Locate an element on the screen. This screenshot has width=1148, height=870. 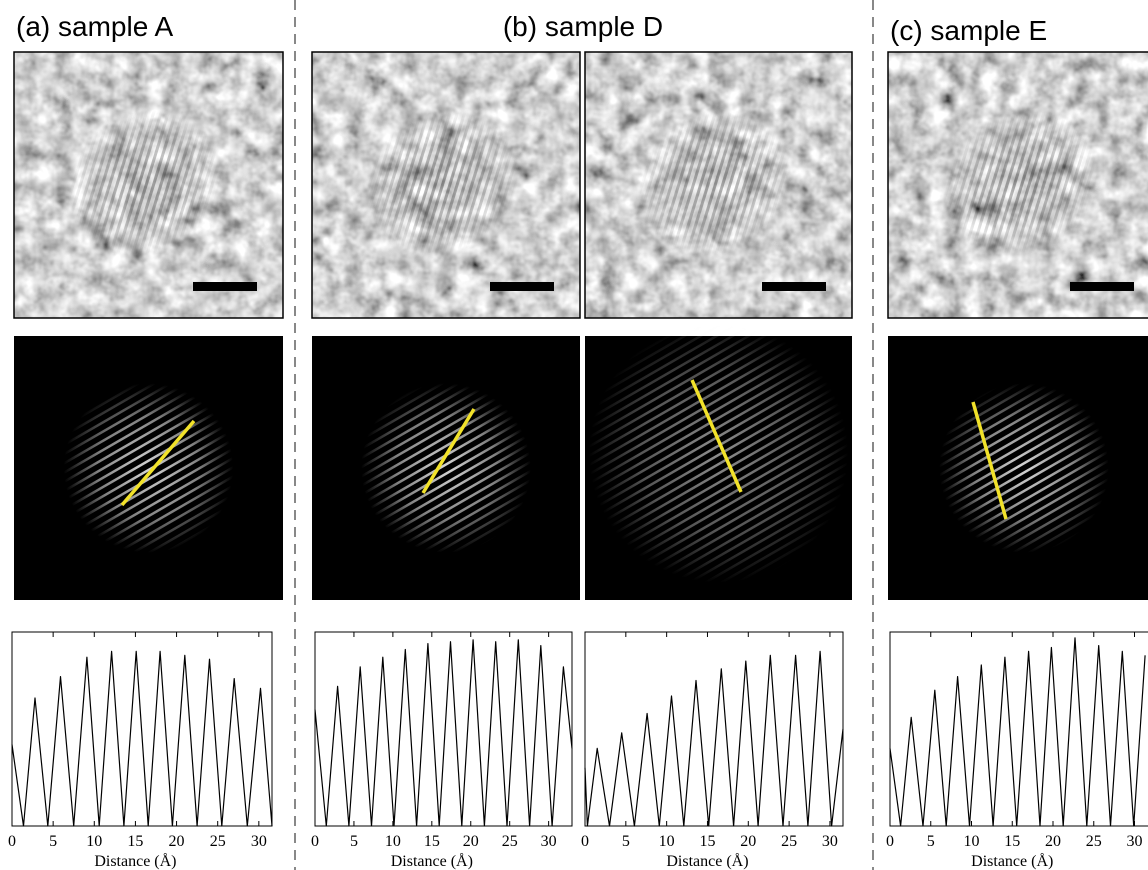
panel-title: (c) sample E is located at coordinates (968, 30).